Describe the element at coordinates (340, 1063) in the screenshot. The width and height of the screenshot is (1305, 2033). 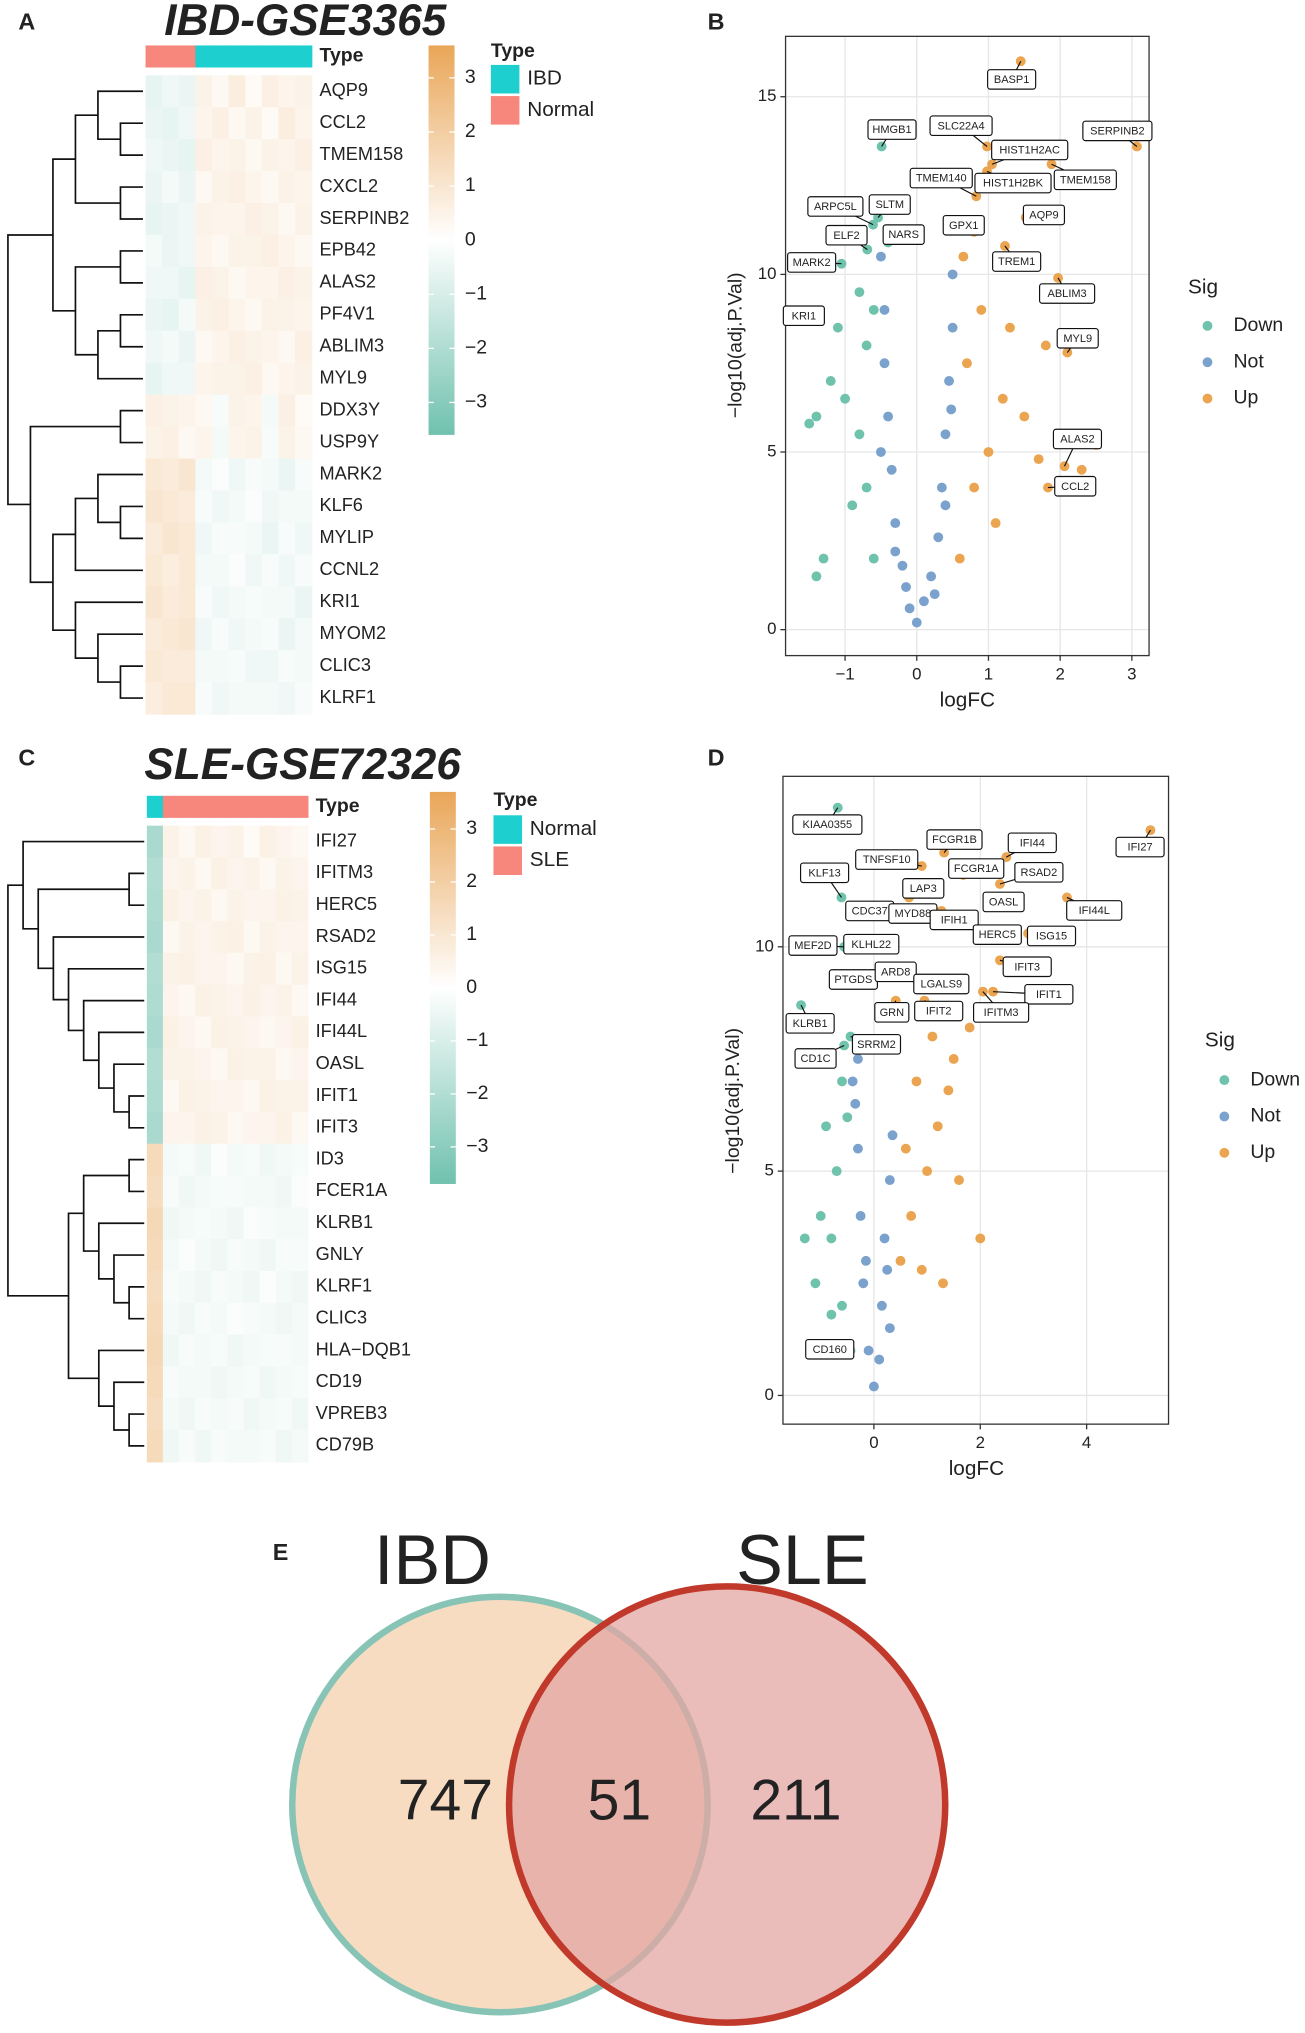
I see `row-label: OASL` at that location.